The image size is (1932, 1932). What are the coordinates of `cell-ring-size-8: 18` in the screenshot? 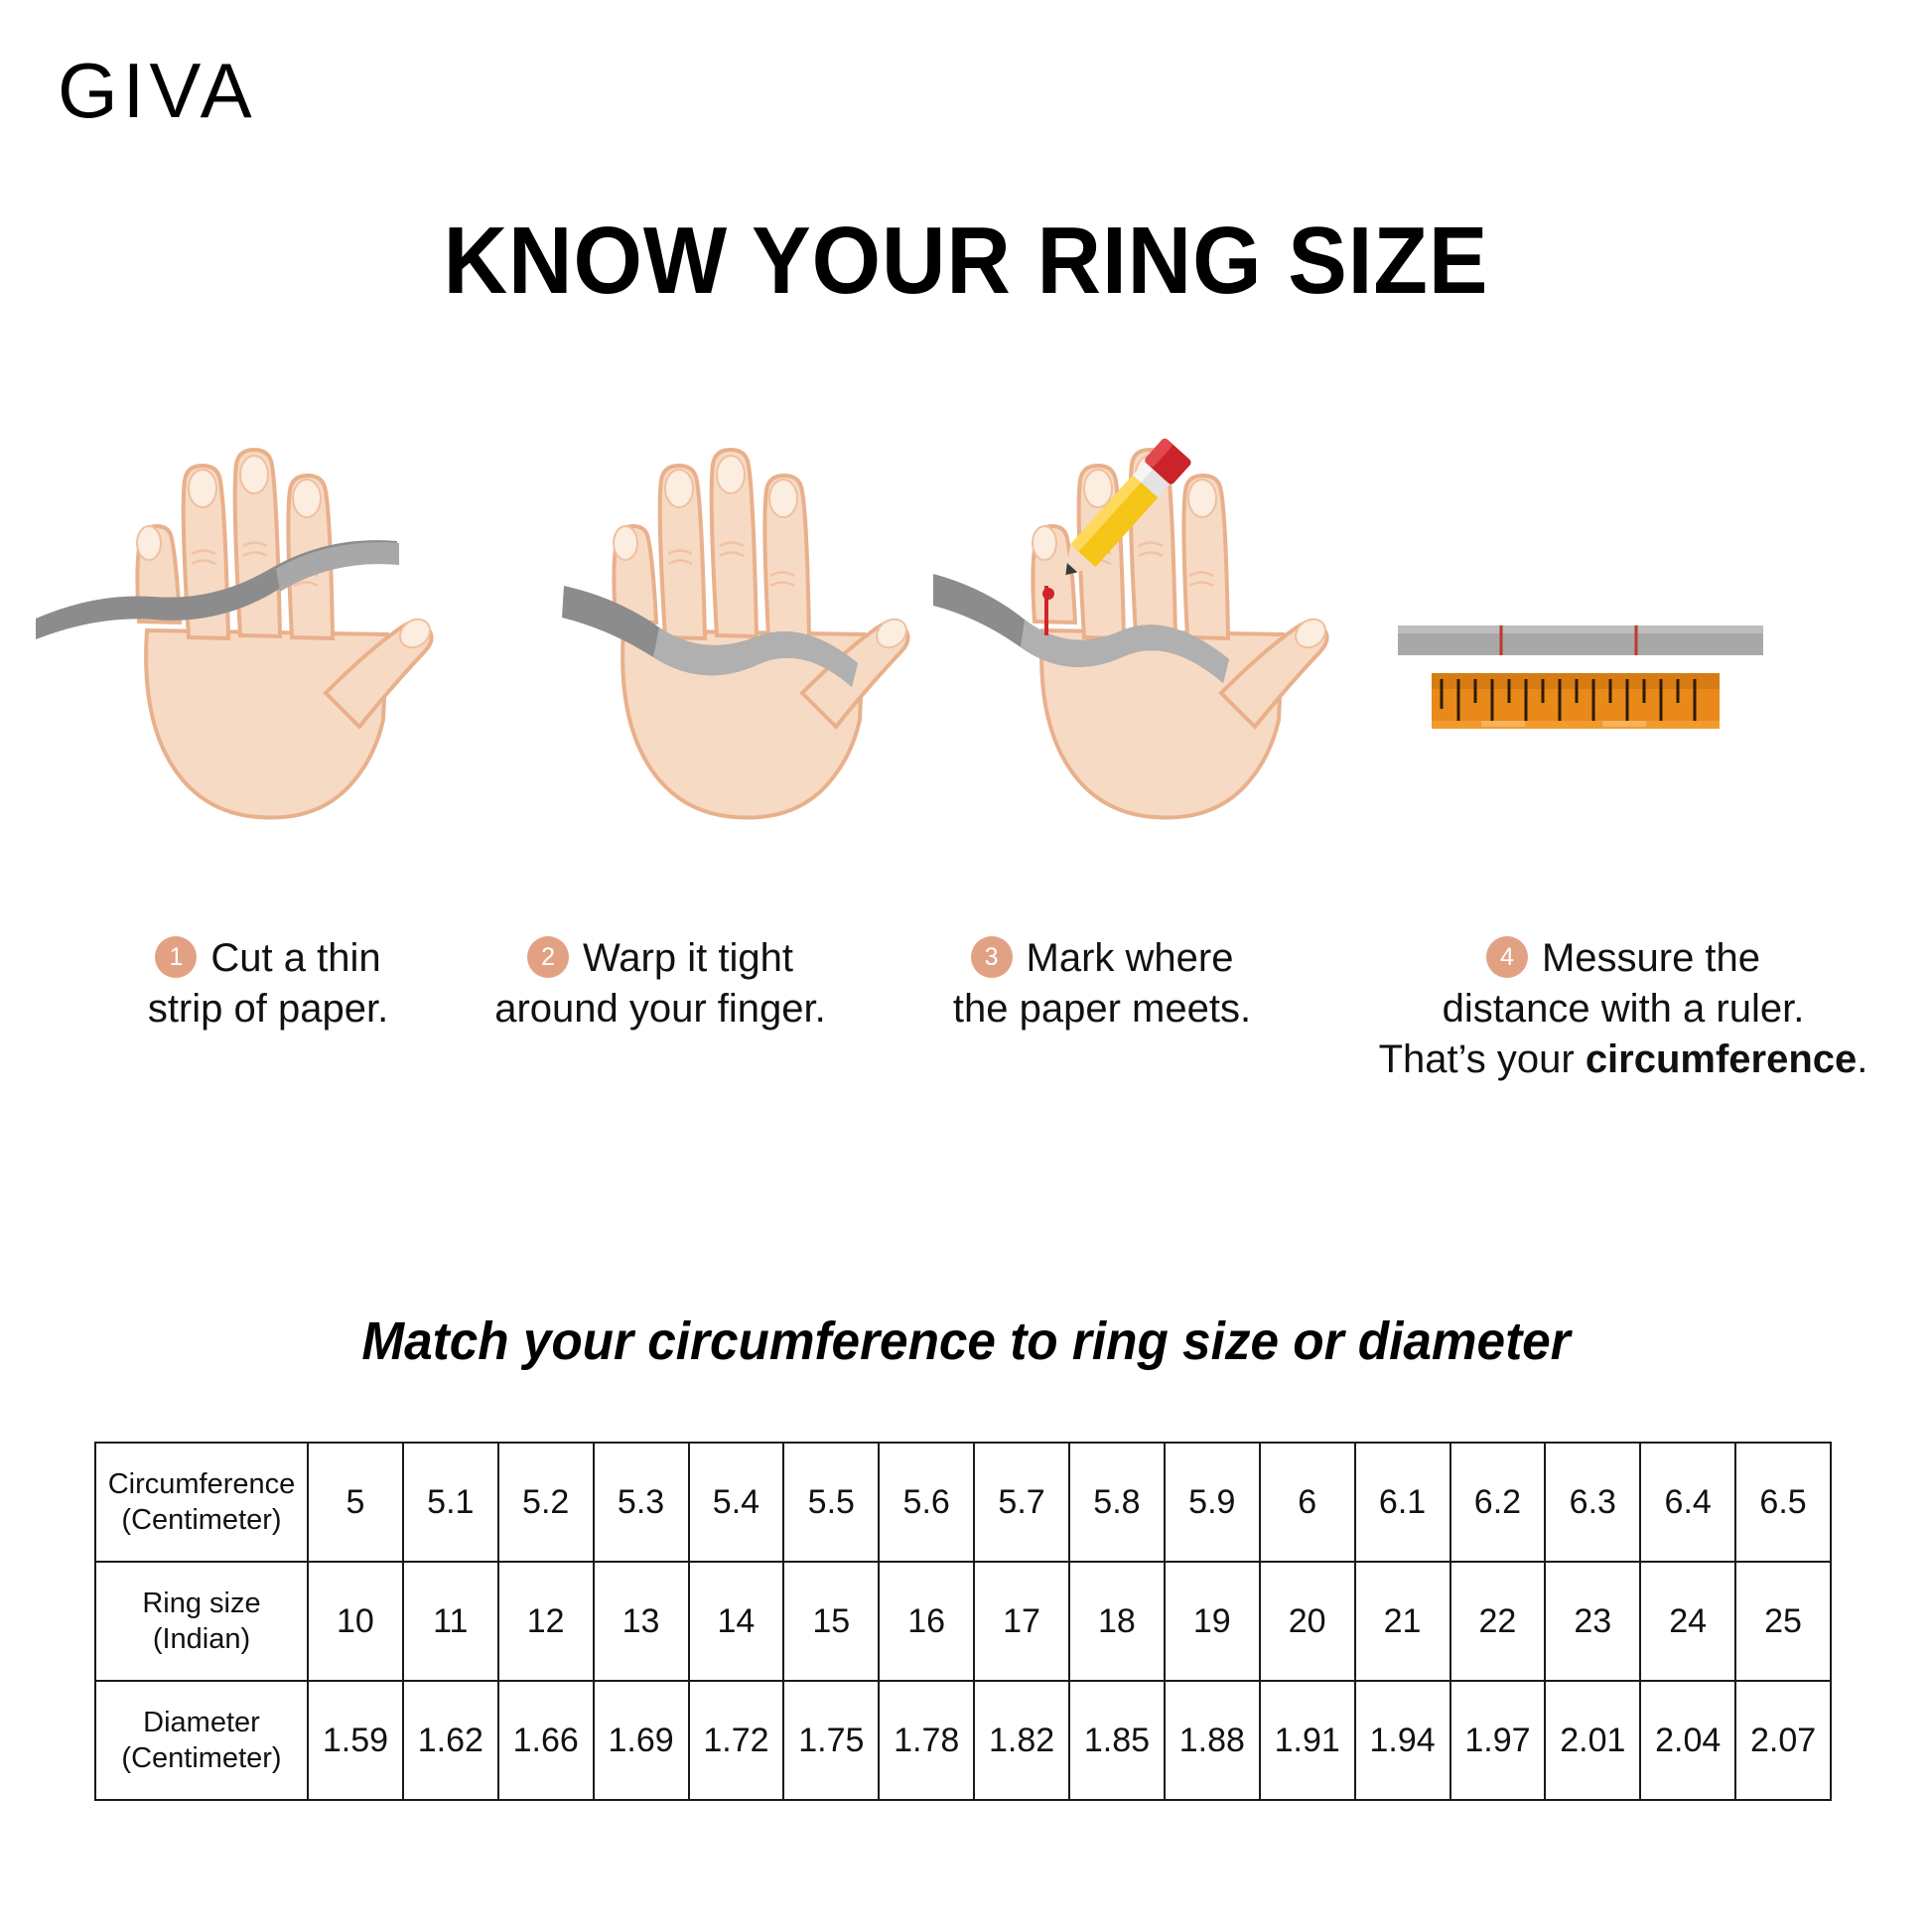 It's located at (1117, 1621).